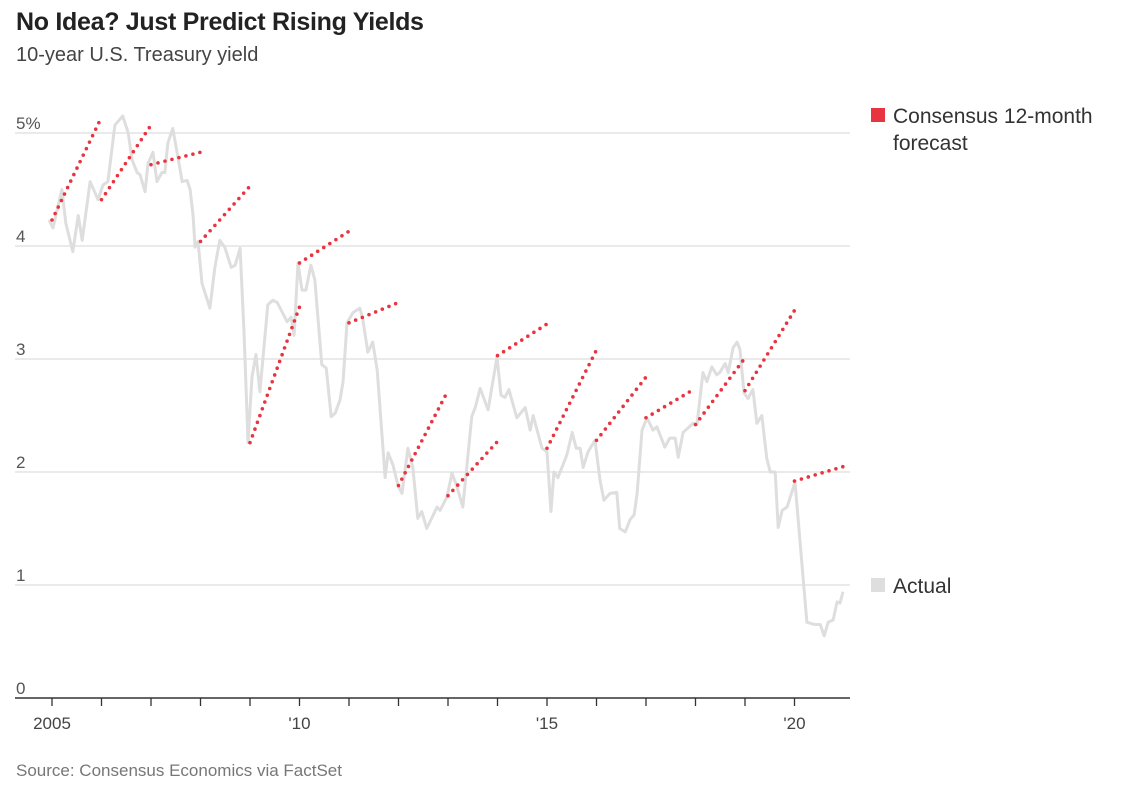  I want to click on y-tick-label: 2, so click(20, 462).